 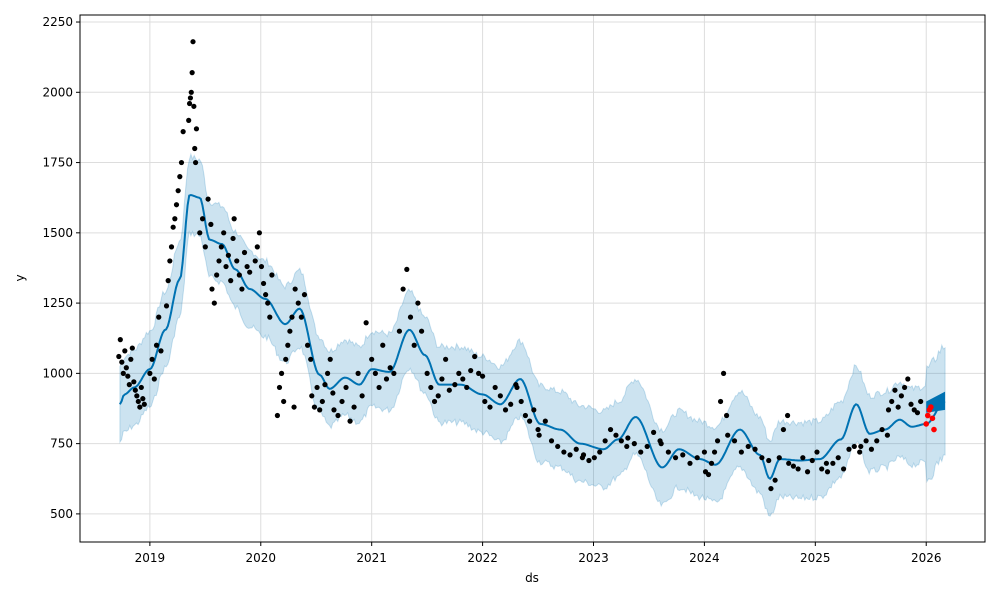 What do you see at coordinates (57, 233) in the screenshot?
I see `y-tick-label: 1500` at bounding box center [57, 233].